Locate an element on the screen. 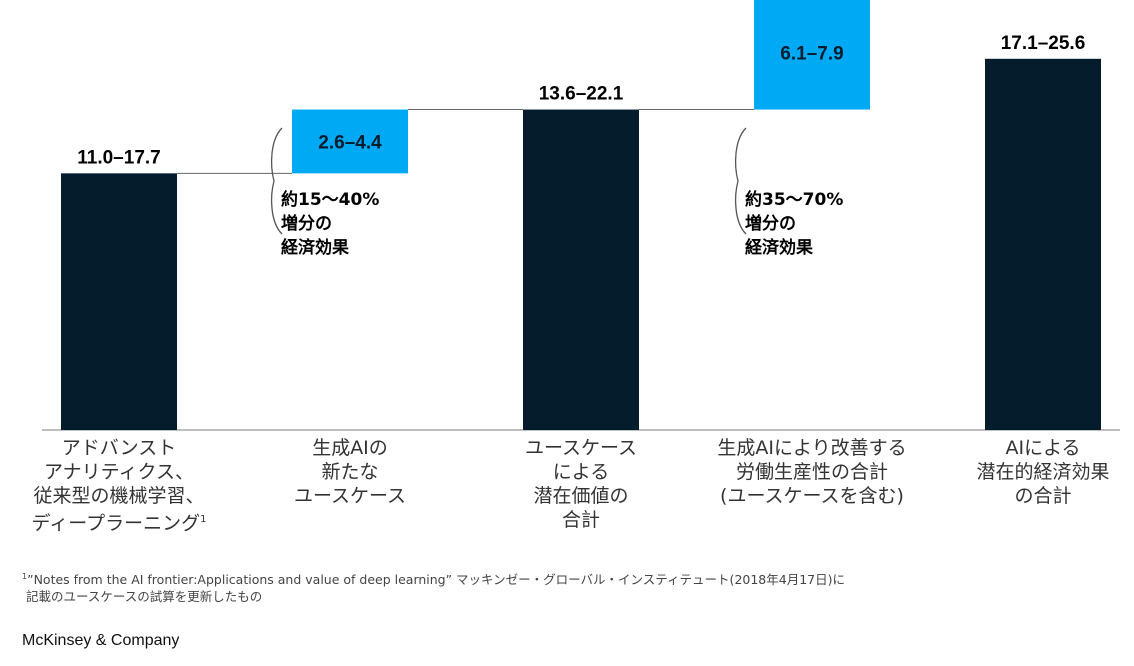 The image size is (1134, 666). bar-value-label-1: 11.0–17.7 is located at coordinates (118, 157).